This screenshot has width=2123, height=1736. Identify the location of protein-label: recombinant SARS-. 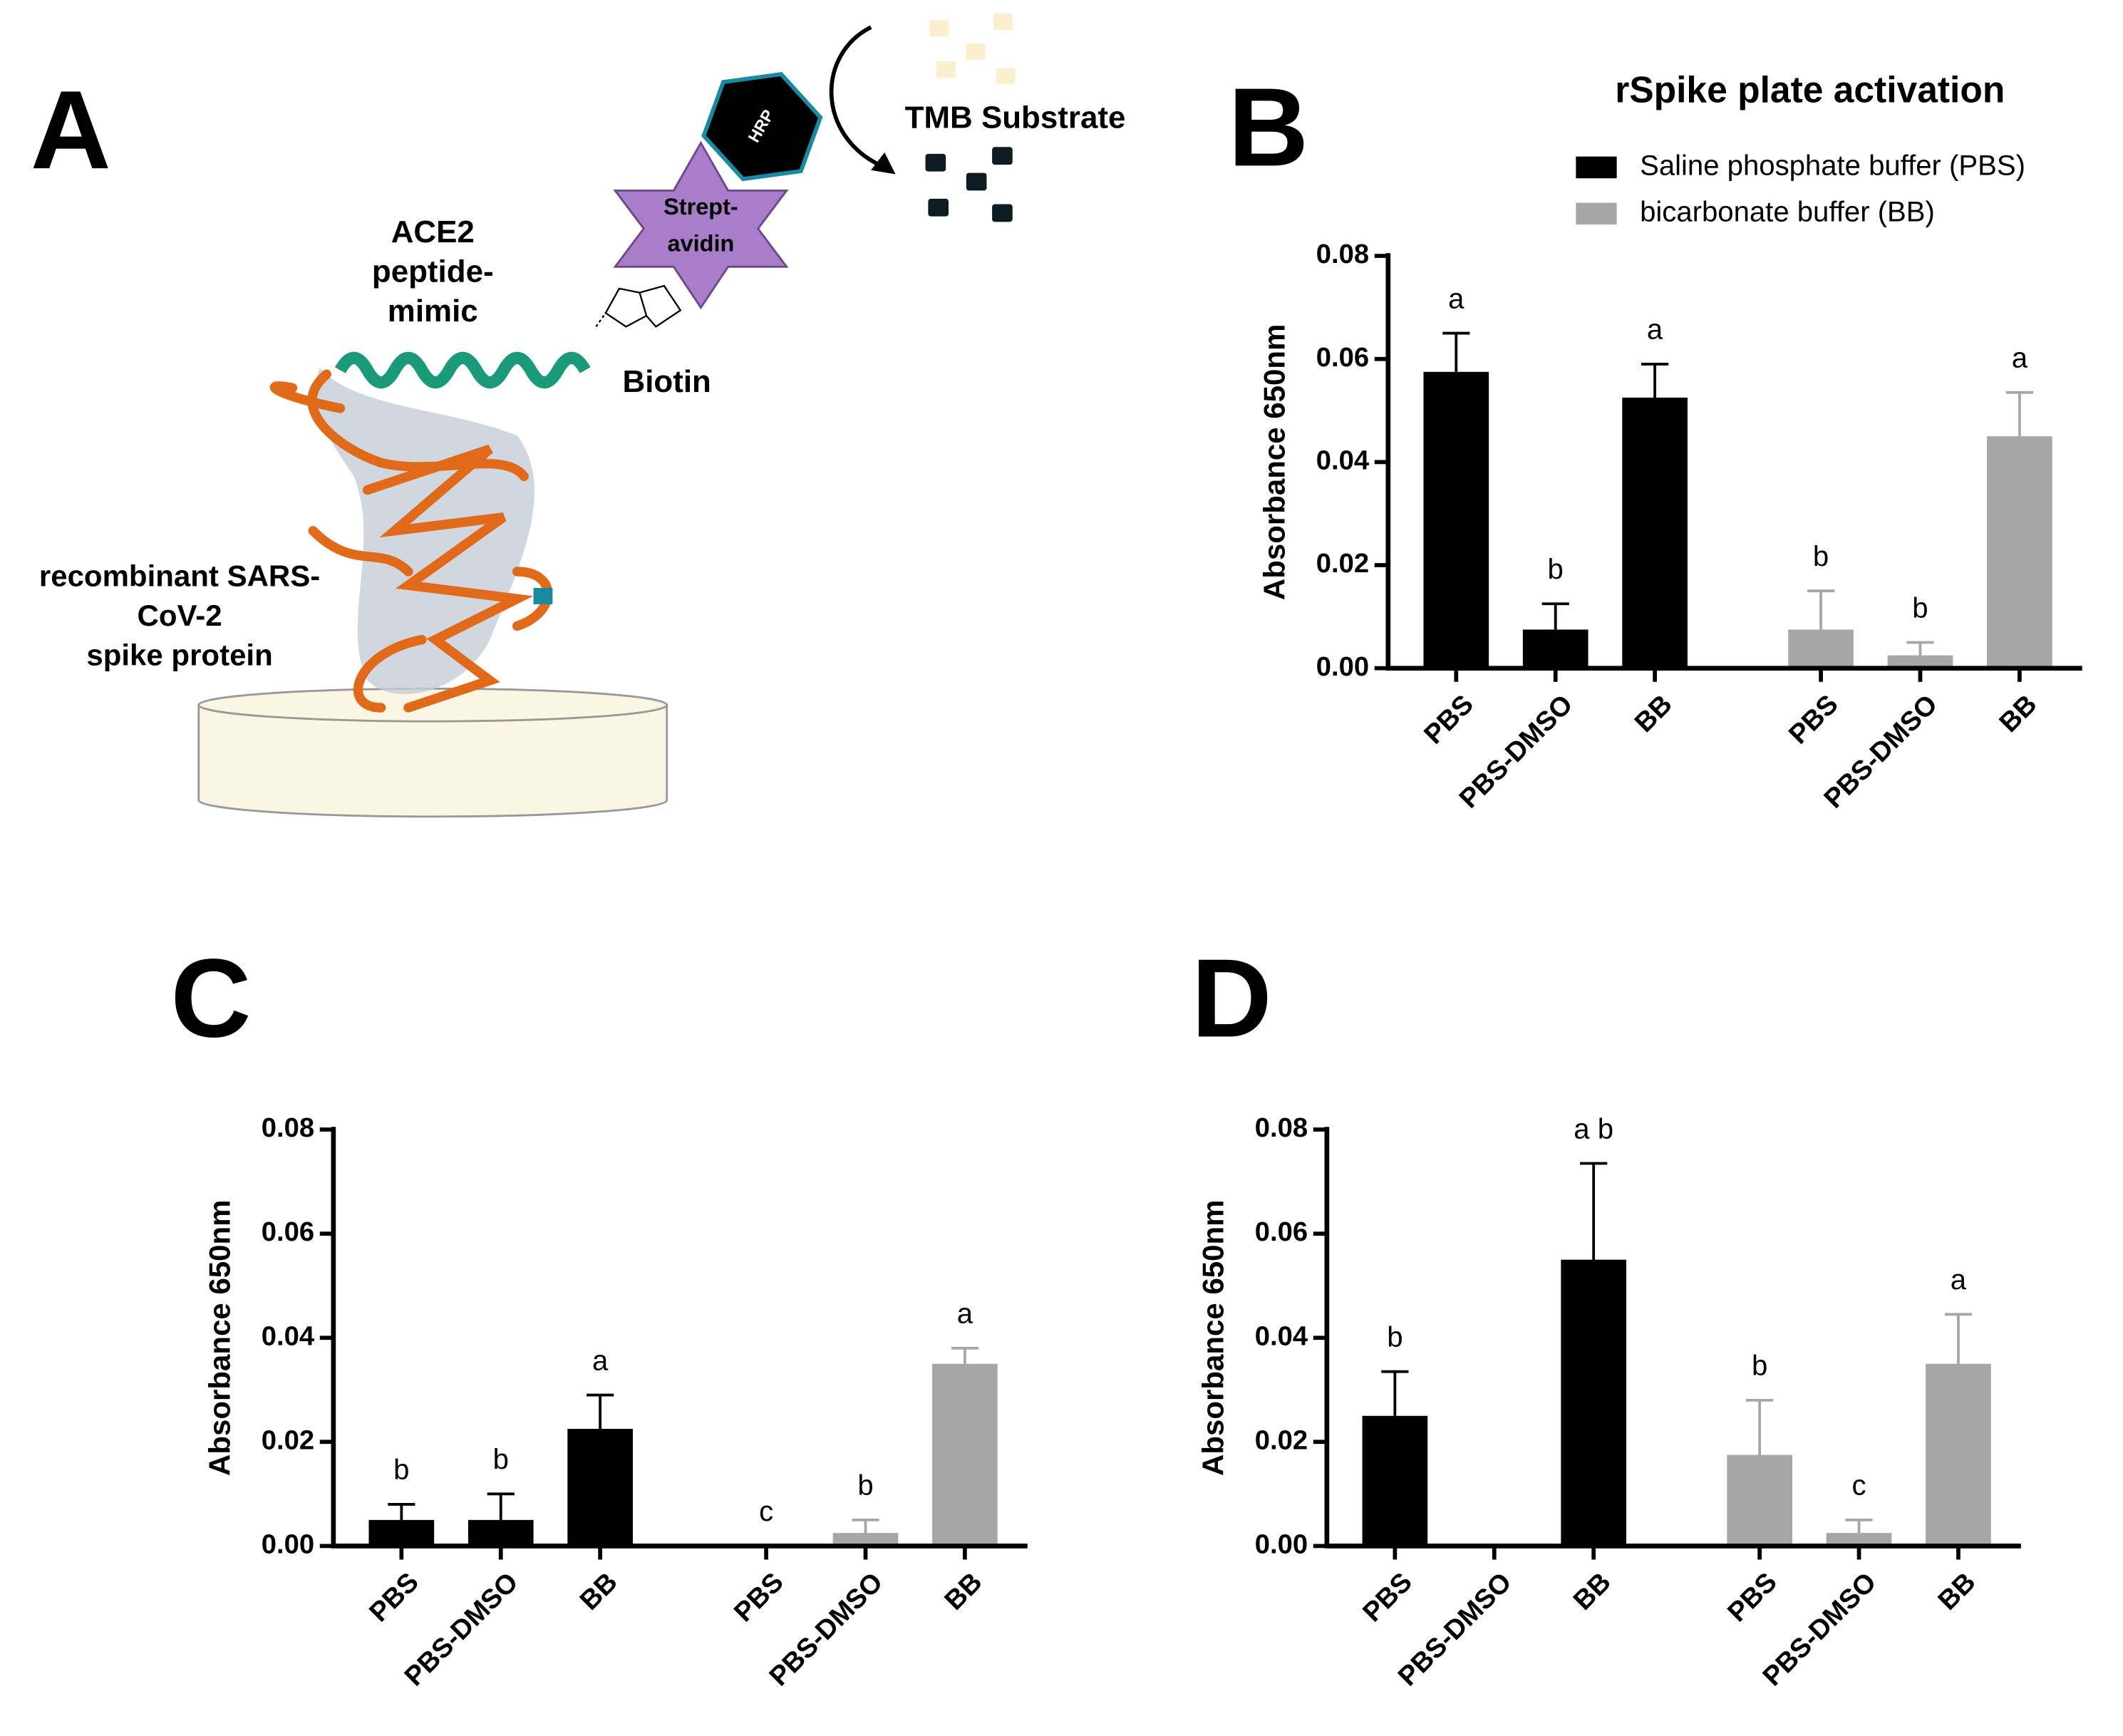
(179, 576).